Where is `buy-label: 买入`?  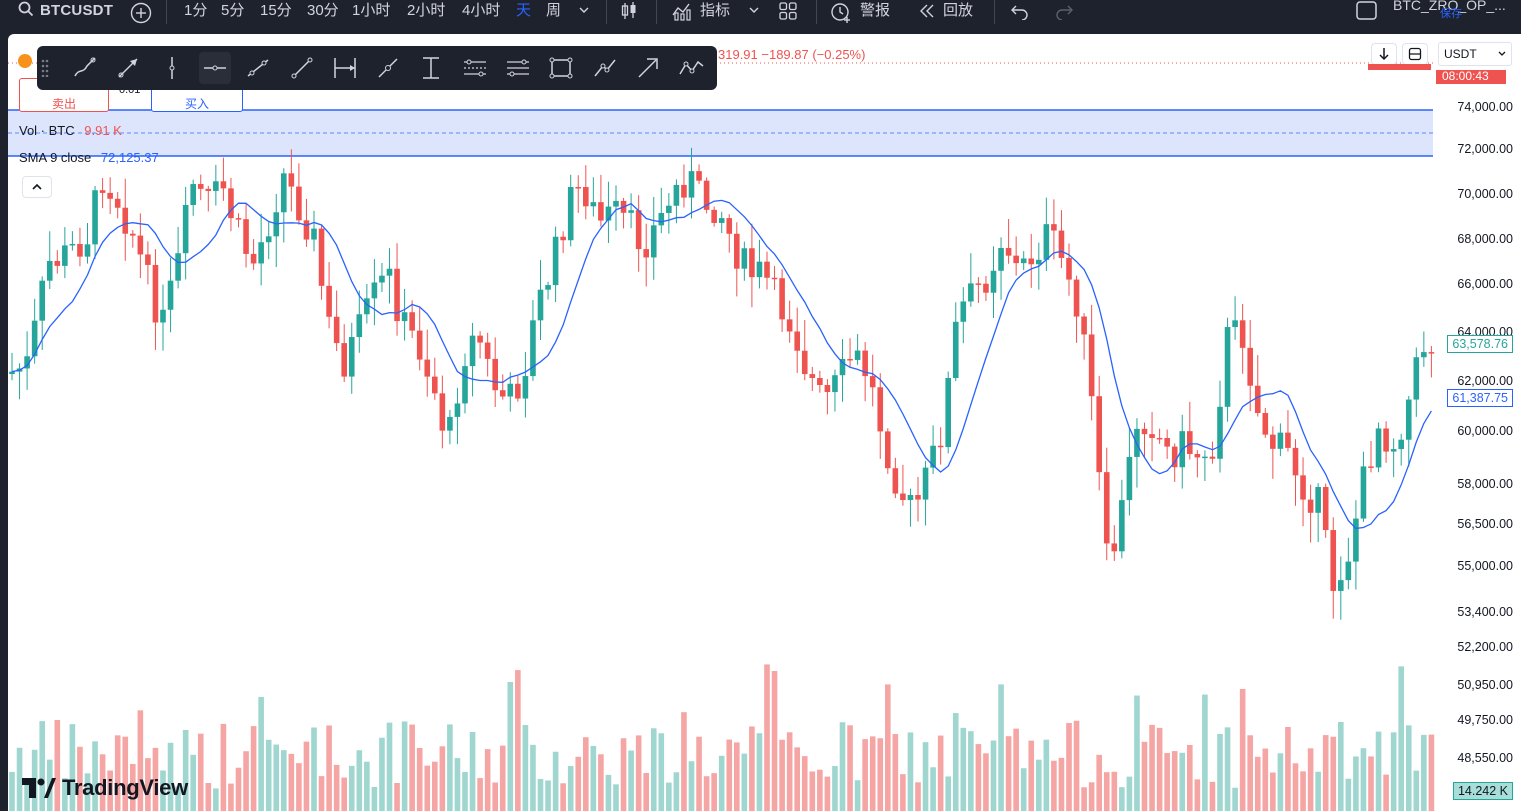
buy-label: 买入 is located at coordinates (196, 104).